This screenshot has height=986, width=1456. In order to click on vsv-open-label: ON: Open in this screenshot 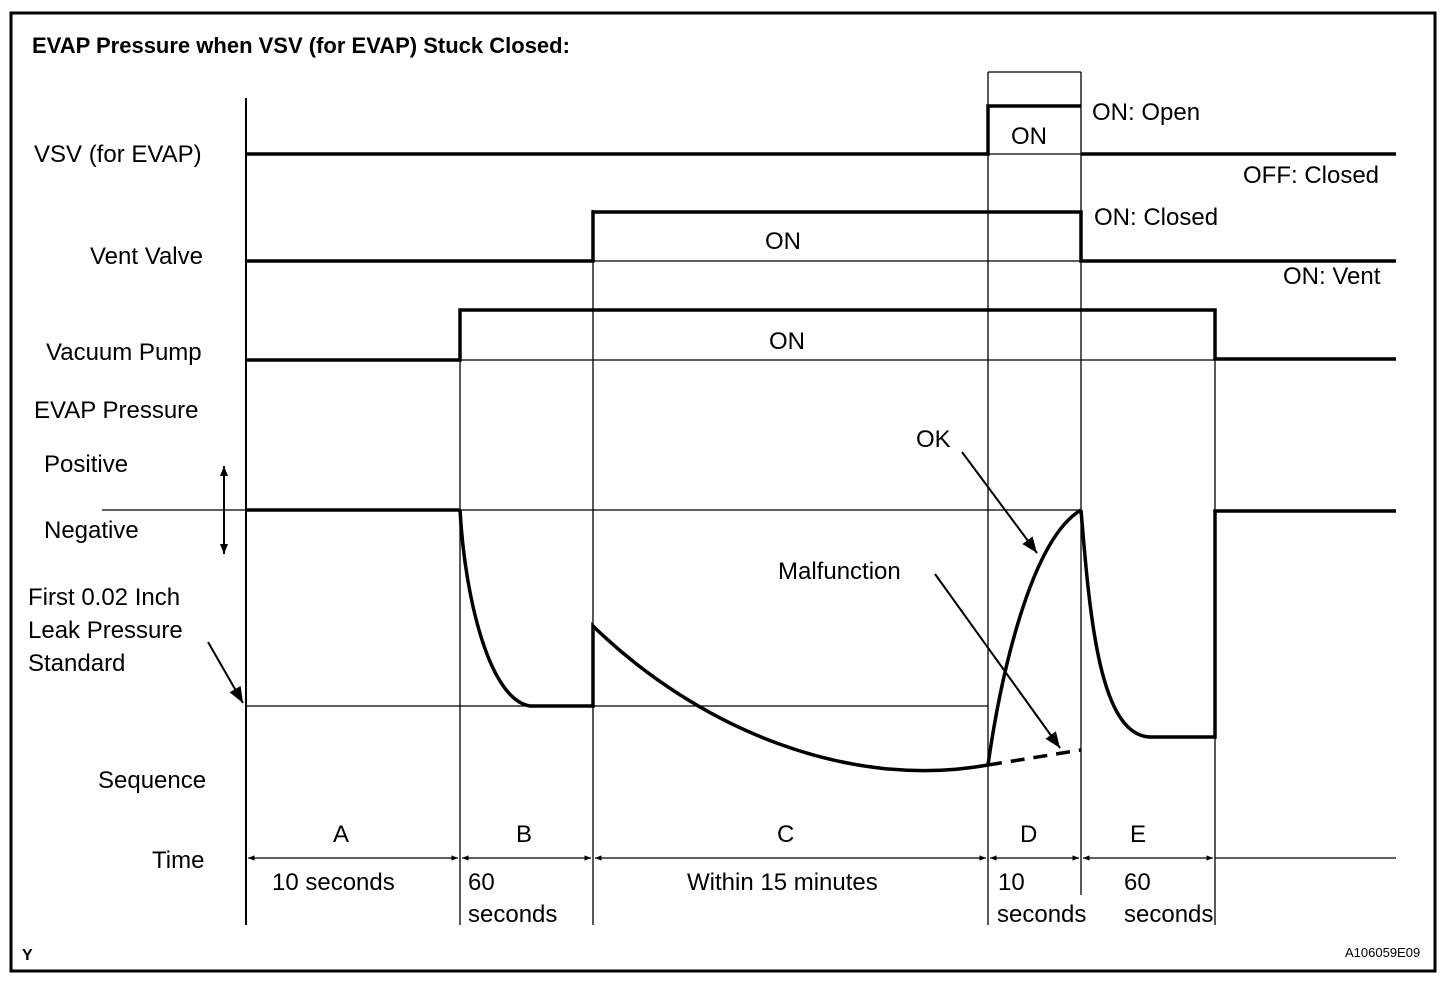, I will do `click(1146, 112)`.